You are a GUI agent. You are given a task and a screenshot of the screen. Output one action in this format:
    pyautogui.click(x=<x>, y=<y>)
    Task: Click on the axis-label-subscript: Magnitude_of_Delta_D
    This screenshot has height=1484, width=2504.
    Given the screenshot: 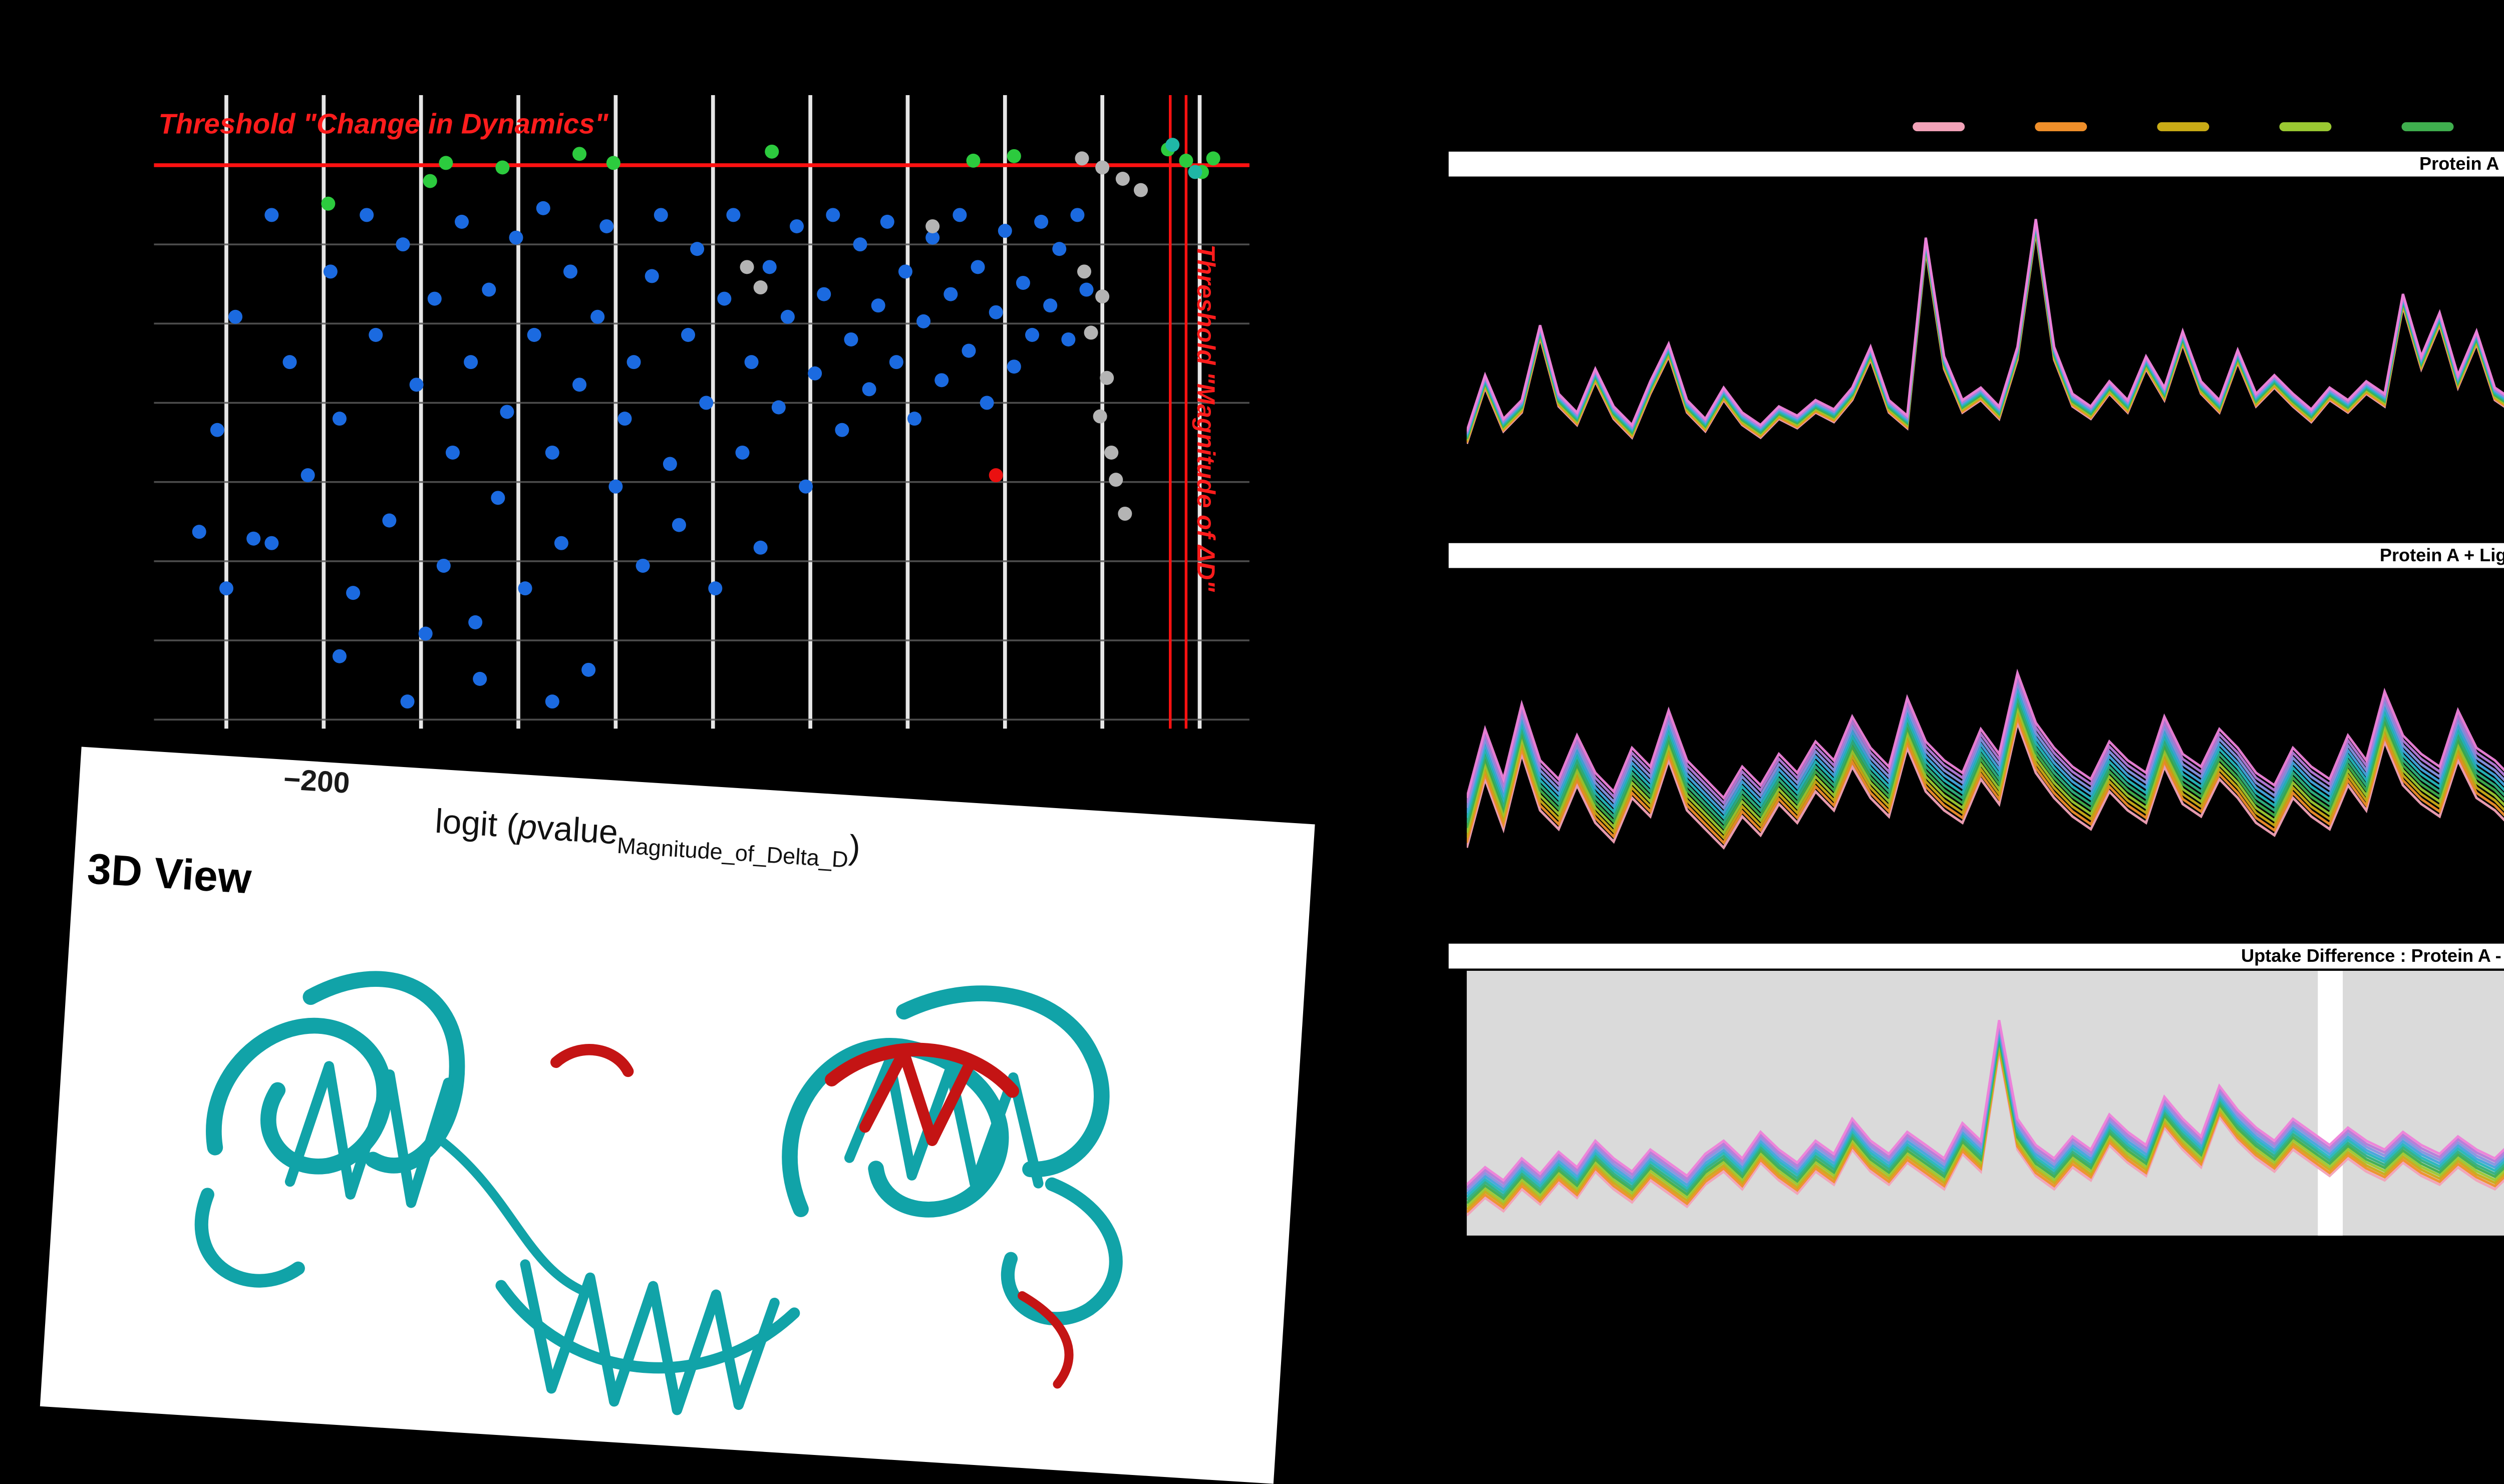 What is the action you would take?
    pyautogui.click(x=732, y=855)
    